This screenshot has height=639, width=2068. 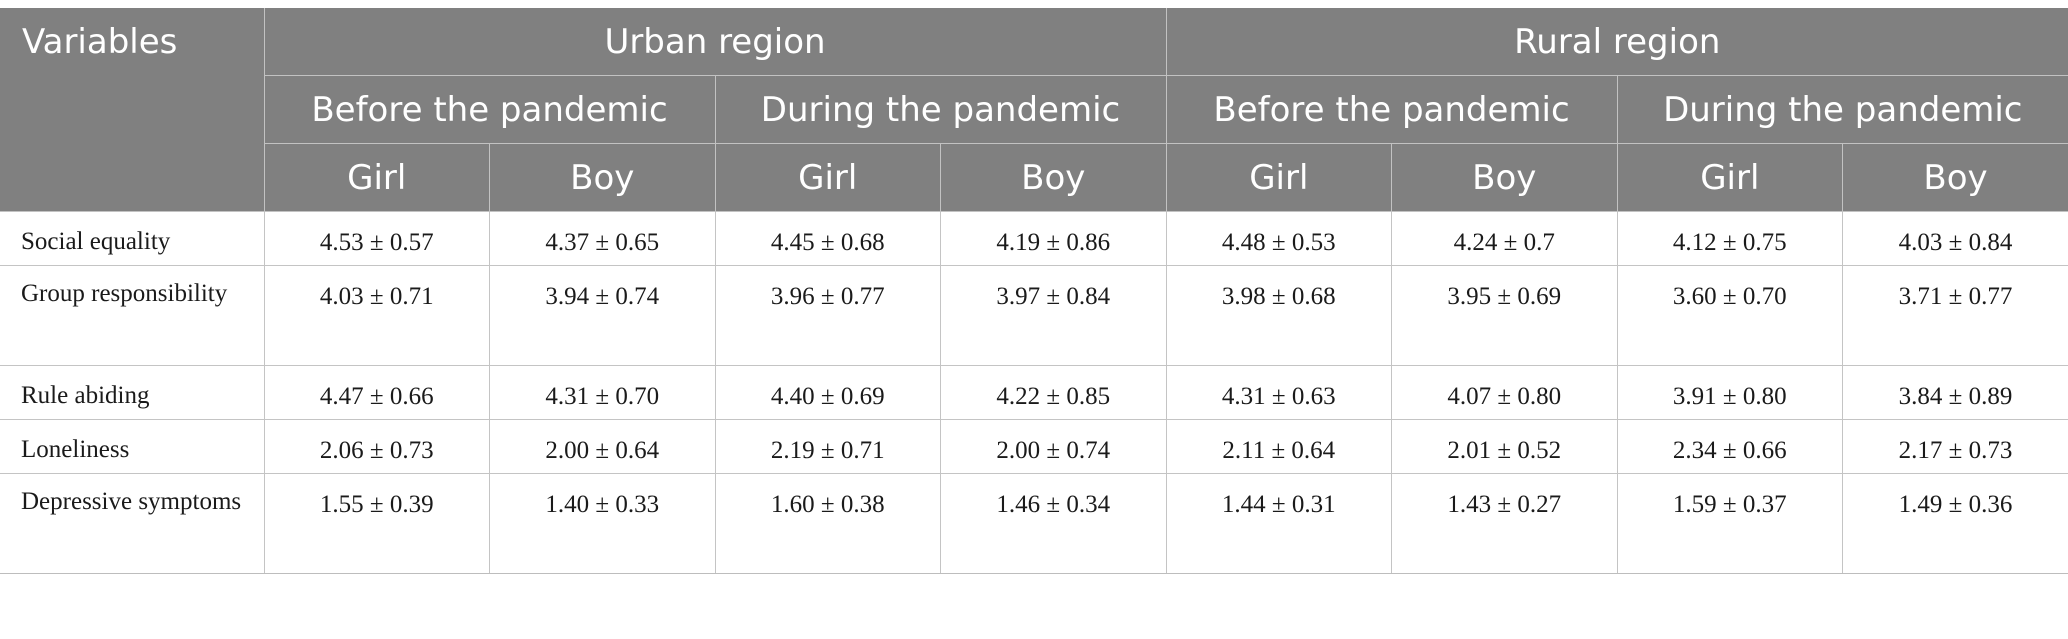 I want to click on table-cell: 3.91 ± 0.80, so click(x=1730, y=392).